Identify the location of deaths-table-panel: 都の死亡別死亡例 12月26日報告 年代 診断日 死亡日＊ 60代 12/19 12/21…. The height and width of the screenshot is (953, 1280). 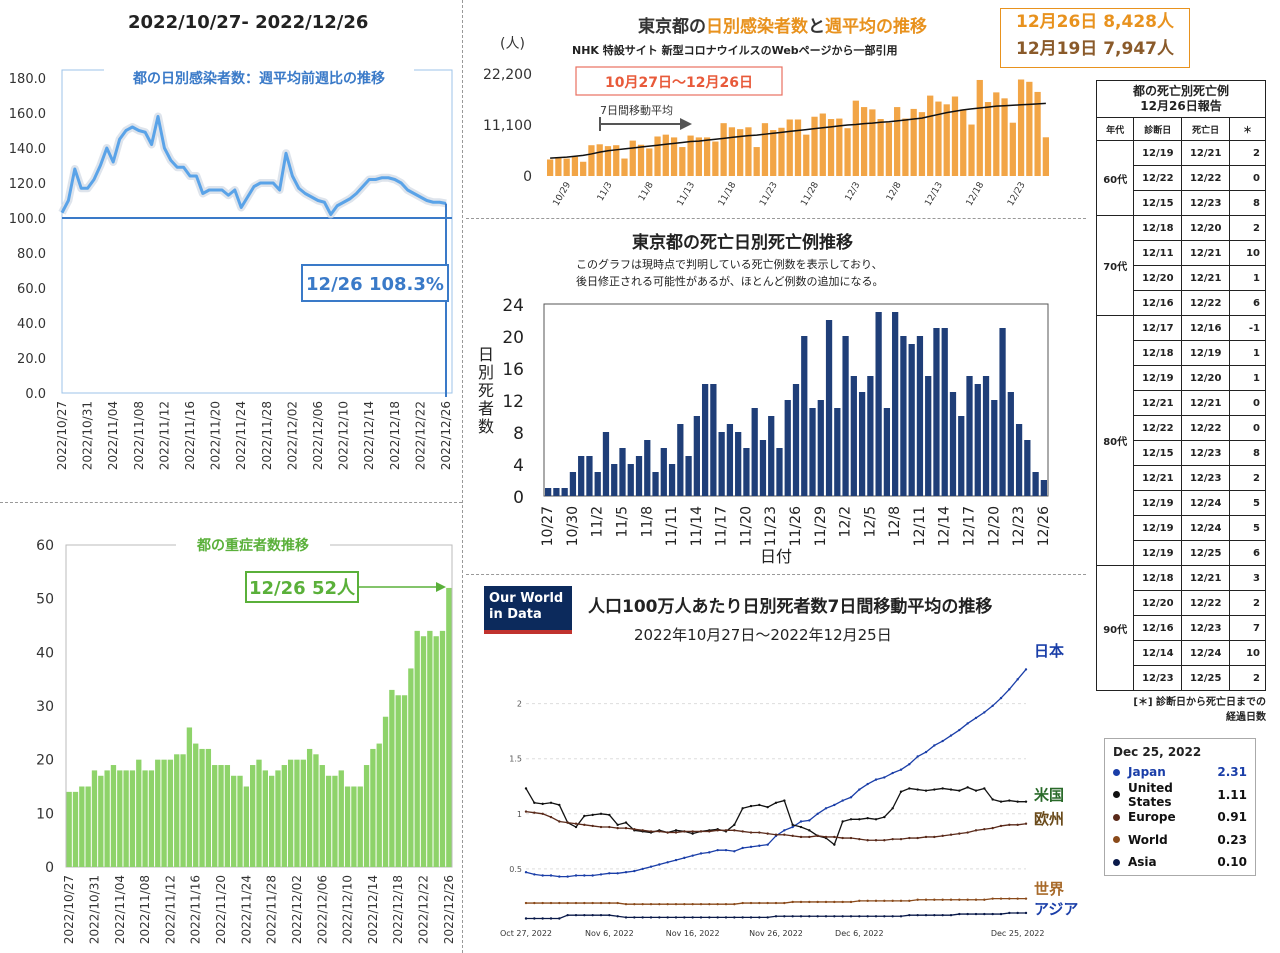
(1180, 402).